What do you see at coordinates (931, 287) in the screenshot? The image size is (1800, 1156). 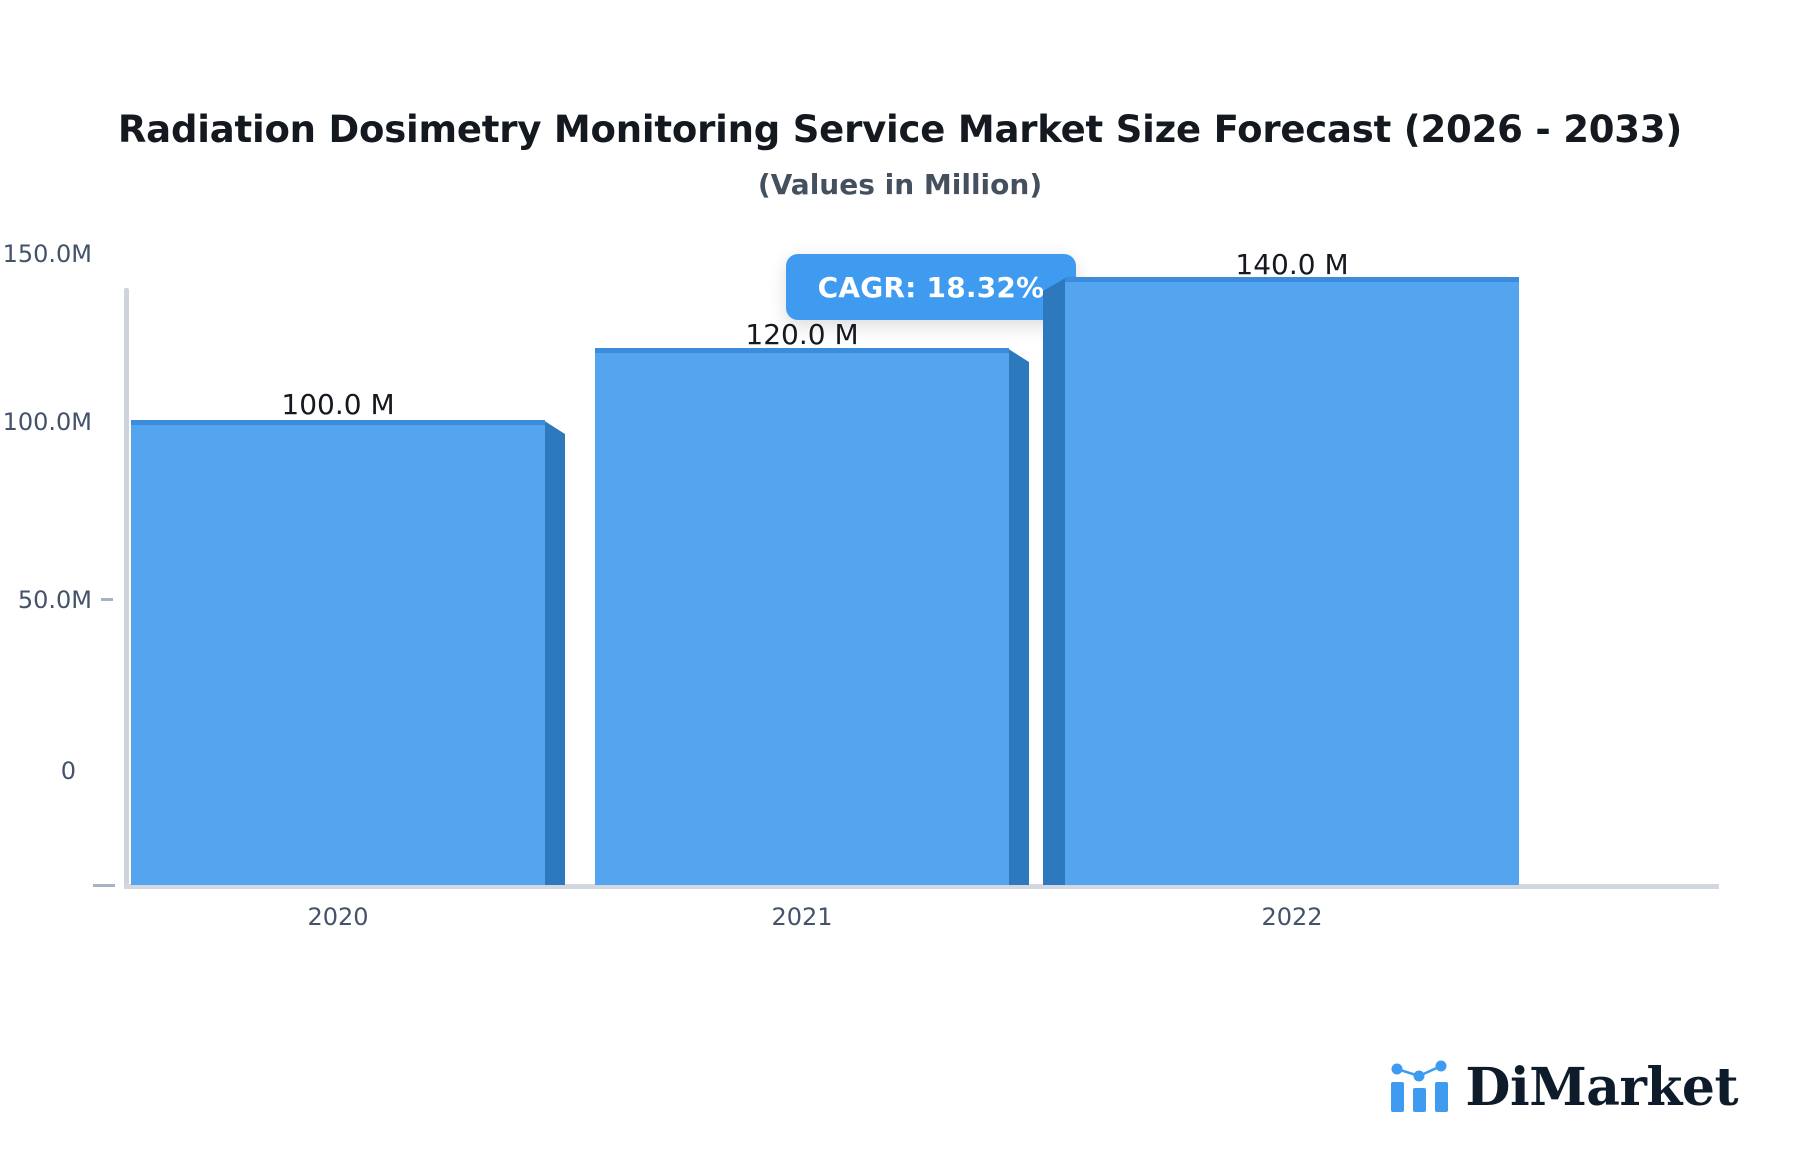 I see `cagr-badge: CAGR: 18.32%` at bounding box center [931, 287].